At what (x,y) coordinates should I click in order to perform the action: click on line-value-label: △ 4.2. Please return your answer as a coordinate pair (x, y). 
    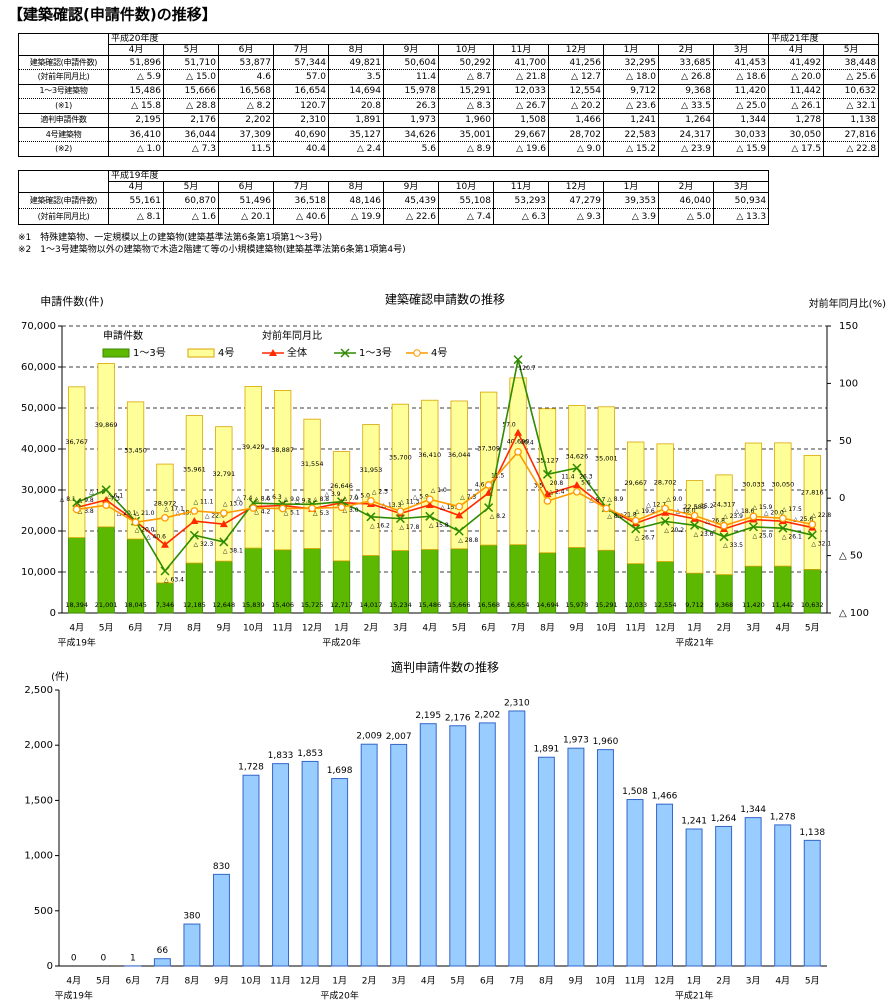
    Looking at the image, I should click on (262, 512).